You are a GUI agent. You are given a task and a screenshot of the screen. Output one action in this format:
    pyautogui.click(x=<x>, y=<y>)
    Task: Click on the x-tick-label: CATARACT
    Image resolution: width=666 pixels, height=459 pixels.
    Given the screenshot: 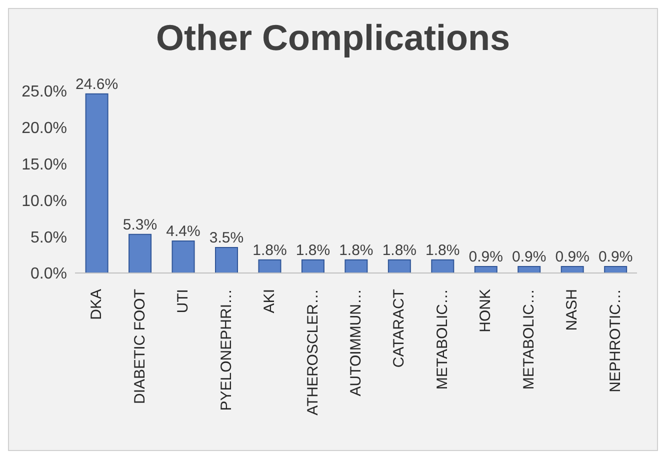 What is the action you would take?
    pyautogui.click(x=399, y=328)
    